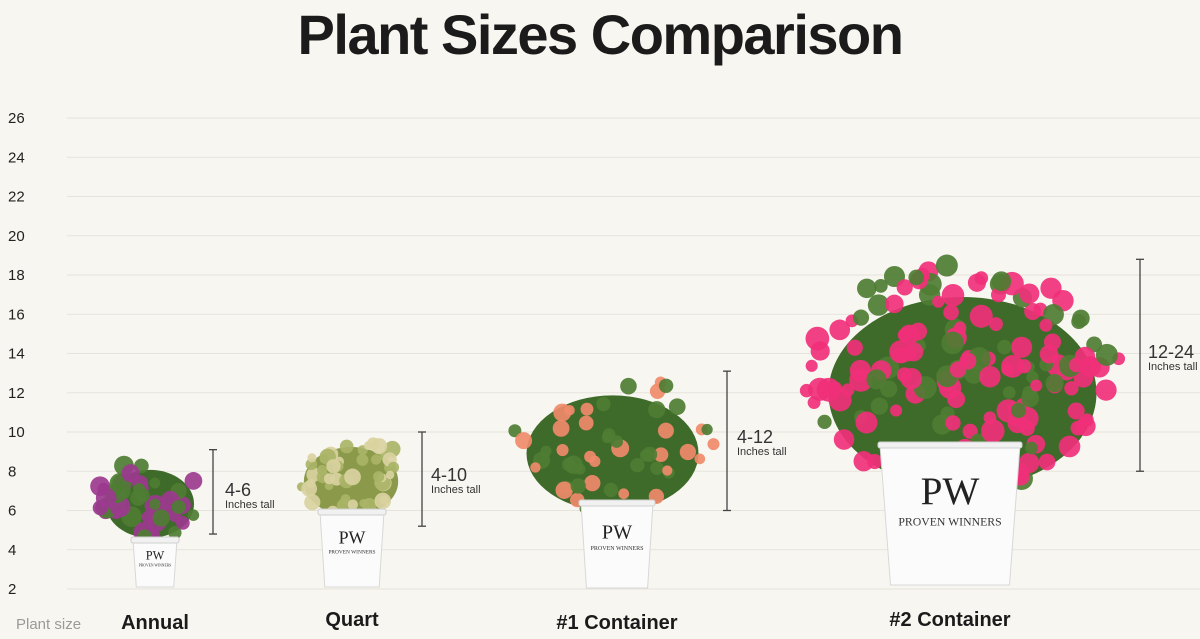  I want to click on range-label: 12-24 Inches tall, so click(1173, 358).